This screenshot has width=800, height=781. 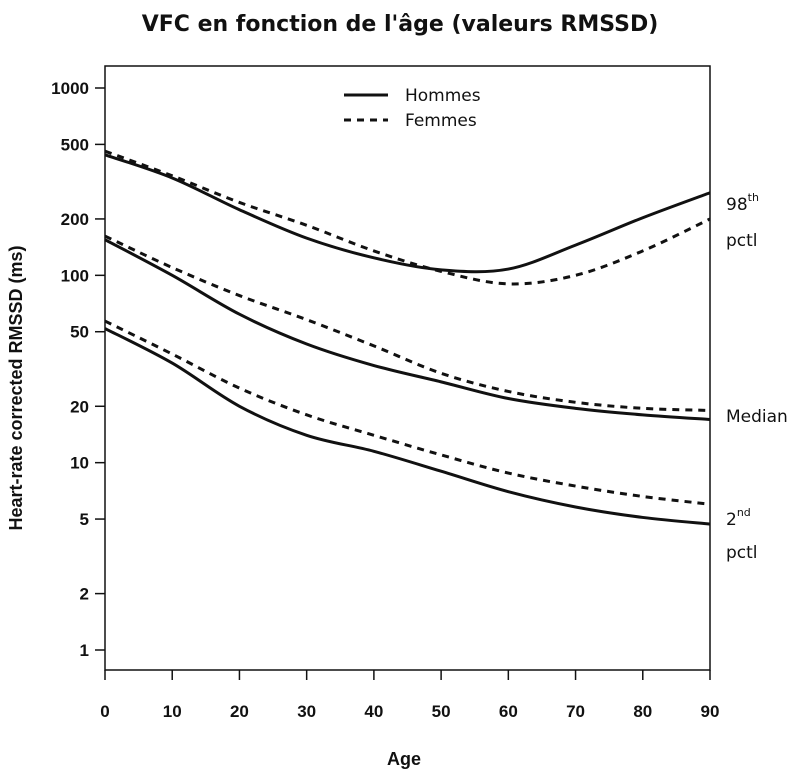 I want to click on x-tick-label: 30, so click(x=306, y=711).